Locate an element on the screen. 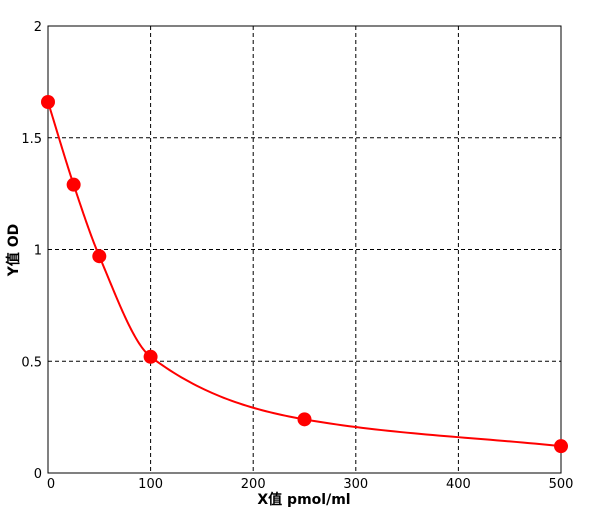 The height and width of the screenshot is (516, 600). x-tick-label: 200 is located at coordinates (253, 484).